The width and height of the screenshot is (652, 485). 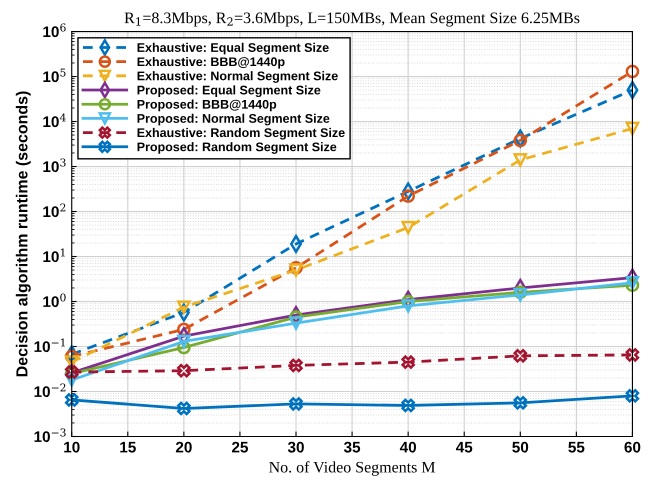 What do you see at coordinates (240, 447) in the screenshot?
I see `x-tick-label: 25` at bounding box center [240, 447].